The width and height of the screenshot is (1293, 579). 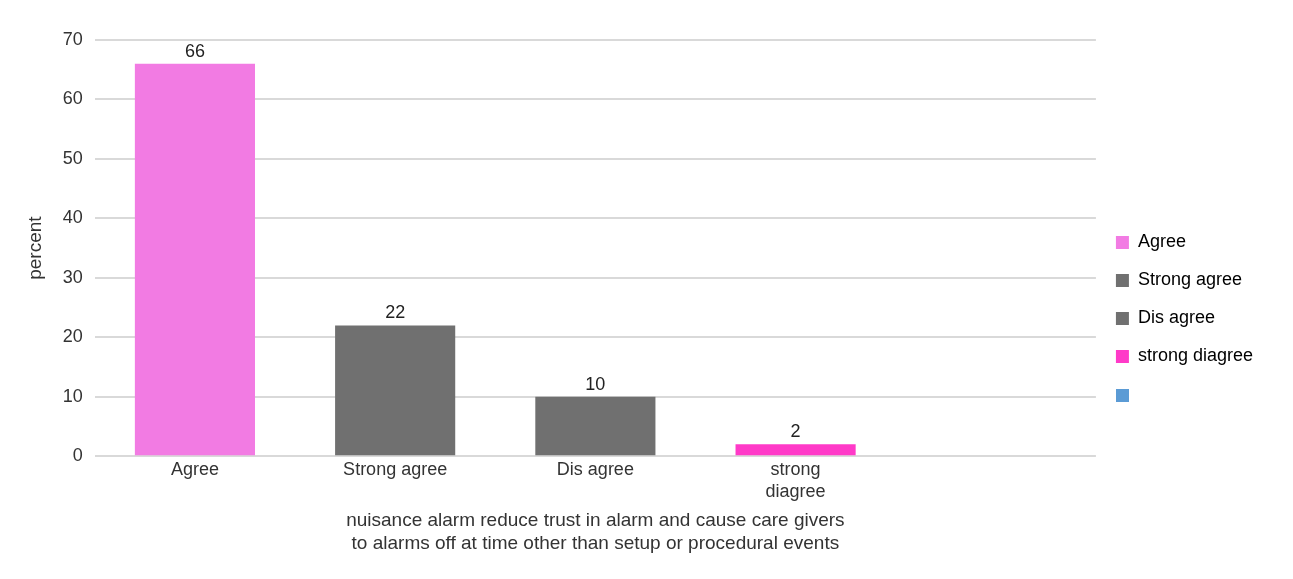 What do you see at coordinates (1161, 241) in the screenshot?
I see `legend-label: Agree` at bounding box center [1161, 241].